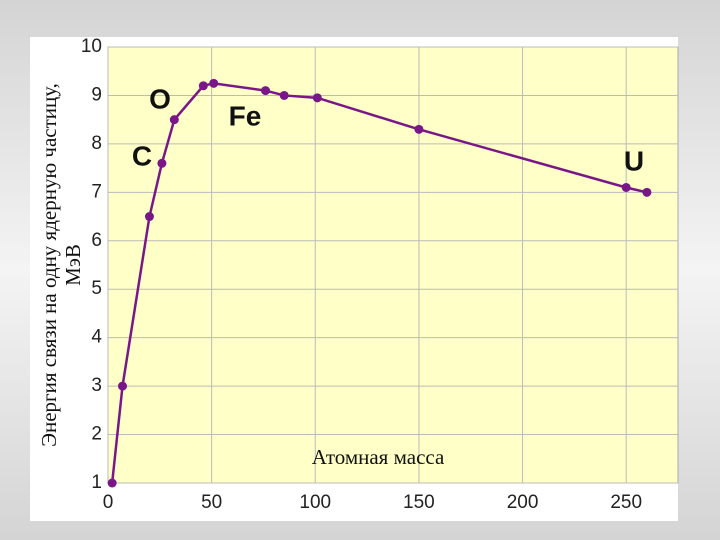 This screenshot has height=540, width=720. What do you see at coordinates (96, 240) in the screenshot?
I see `y-tick-label: 6` at bounding box center [96, 240].